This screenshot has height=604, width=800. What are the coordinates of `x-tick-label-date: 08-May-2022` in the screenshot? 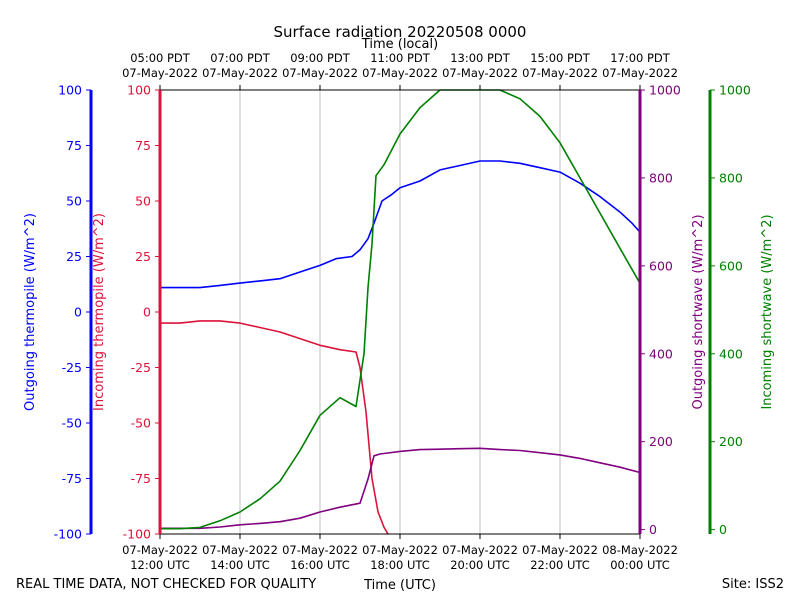 It's located at (640, 550).